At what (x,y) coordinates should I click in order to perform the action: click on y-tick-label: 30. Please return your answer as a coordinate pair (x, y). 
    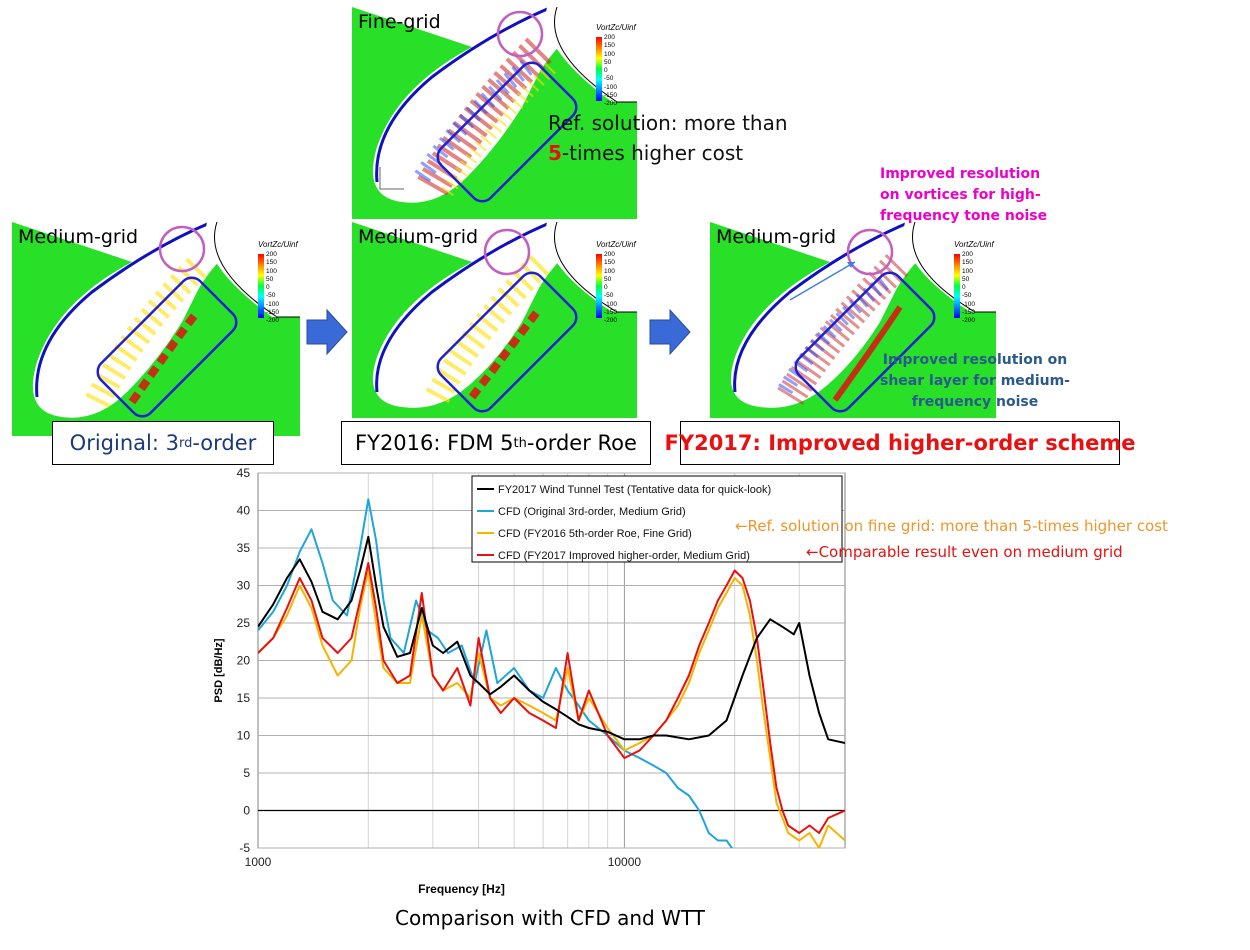
    Looking at the image, I should click on (244, 586).